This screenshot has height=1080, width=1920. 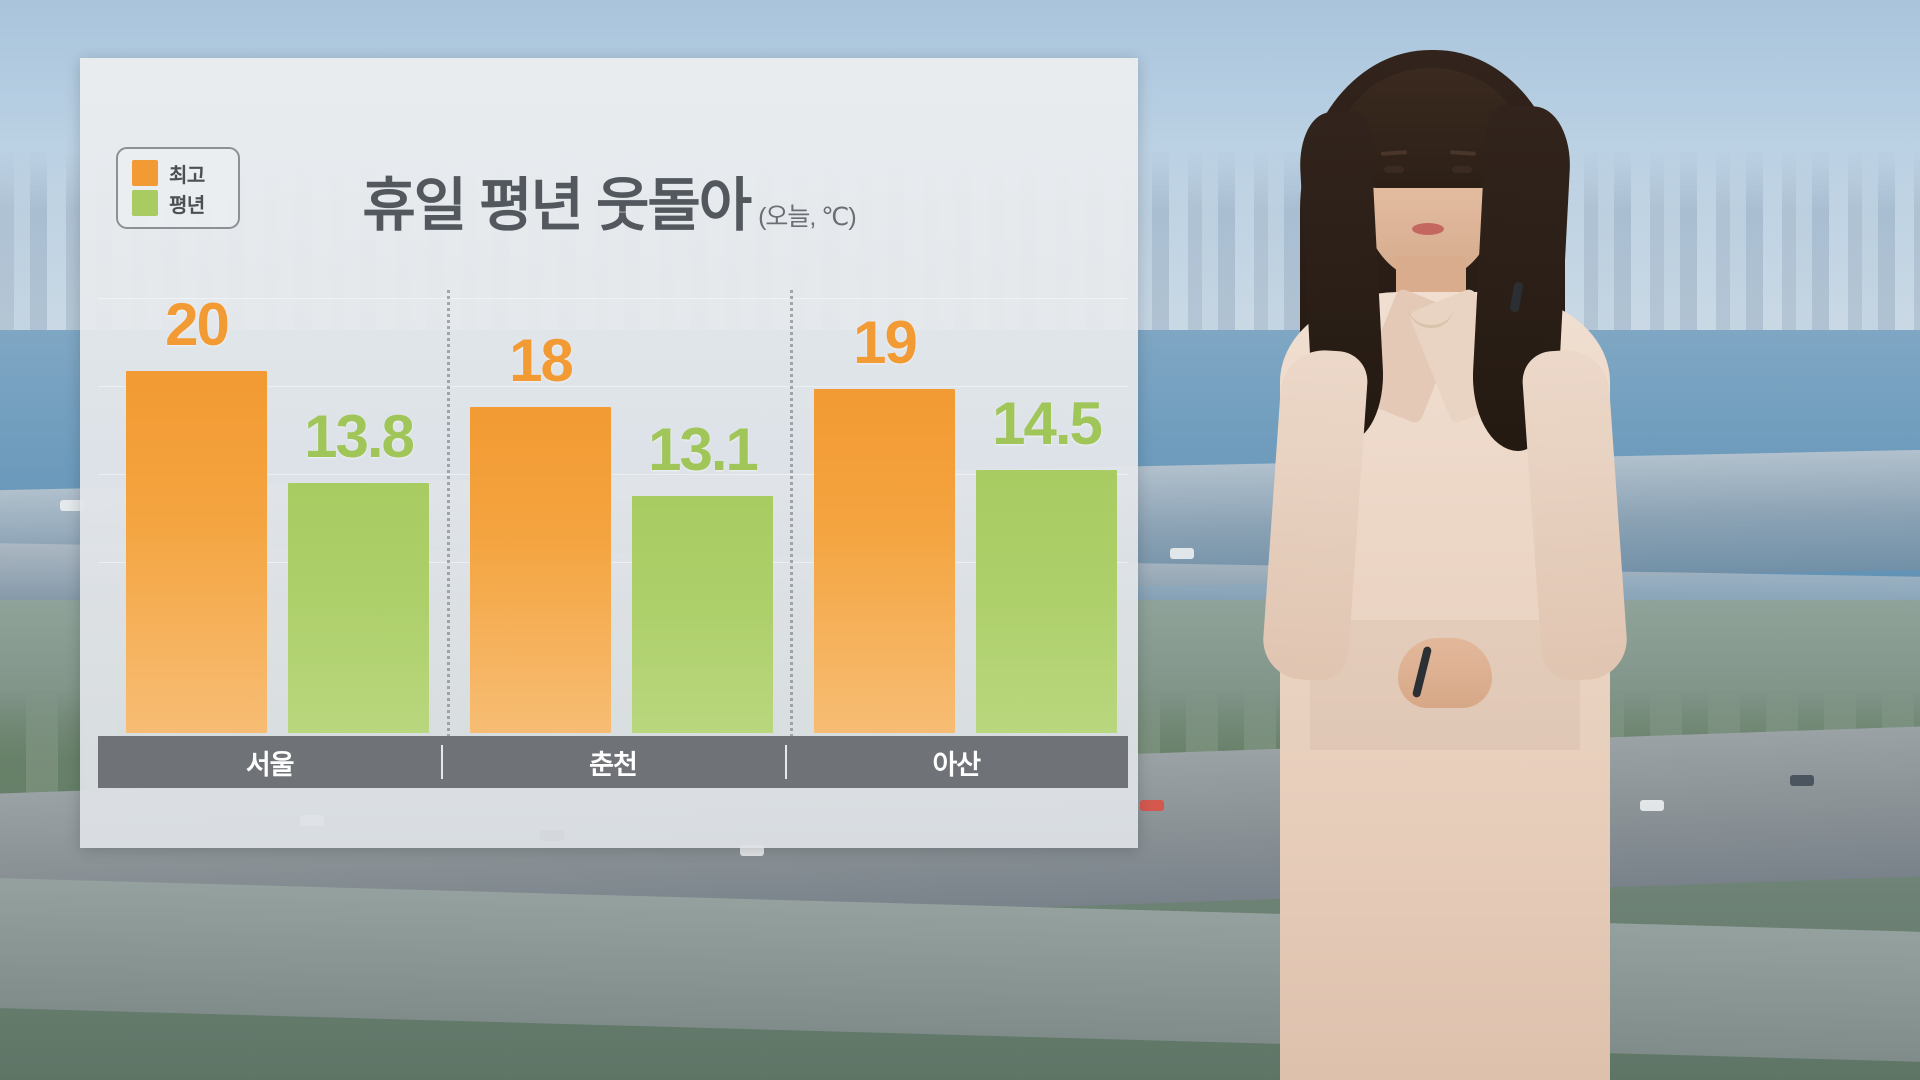 I want to click on anchor-mouth, so click(x=1428, y=229).